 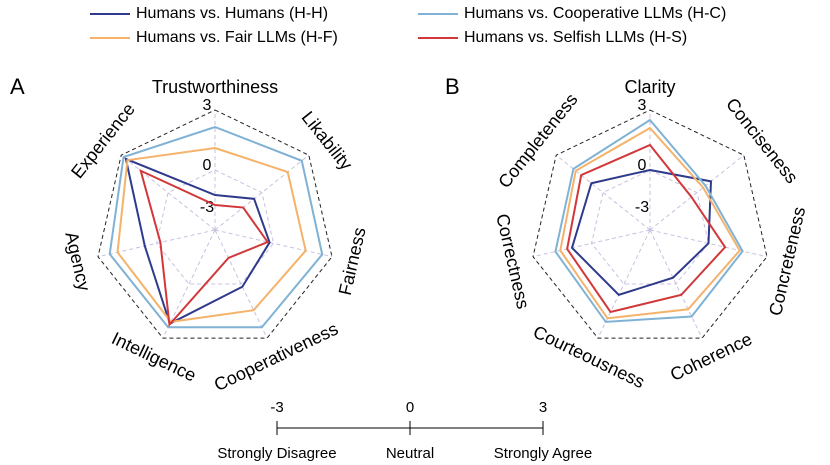 What do you see at coordinates (327, 140) in the screenshot?
I see `axis-label: Likability` at bounding box center [327, 140].